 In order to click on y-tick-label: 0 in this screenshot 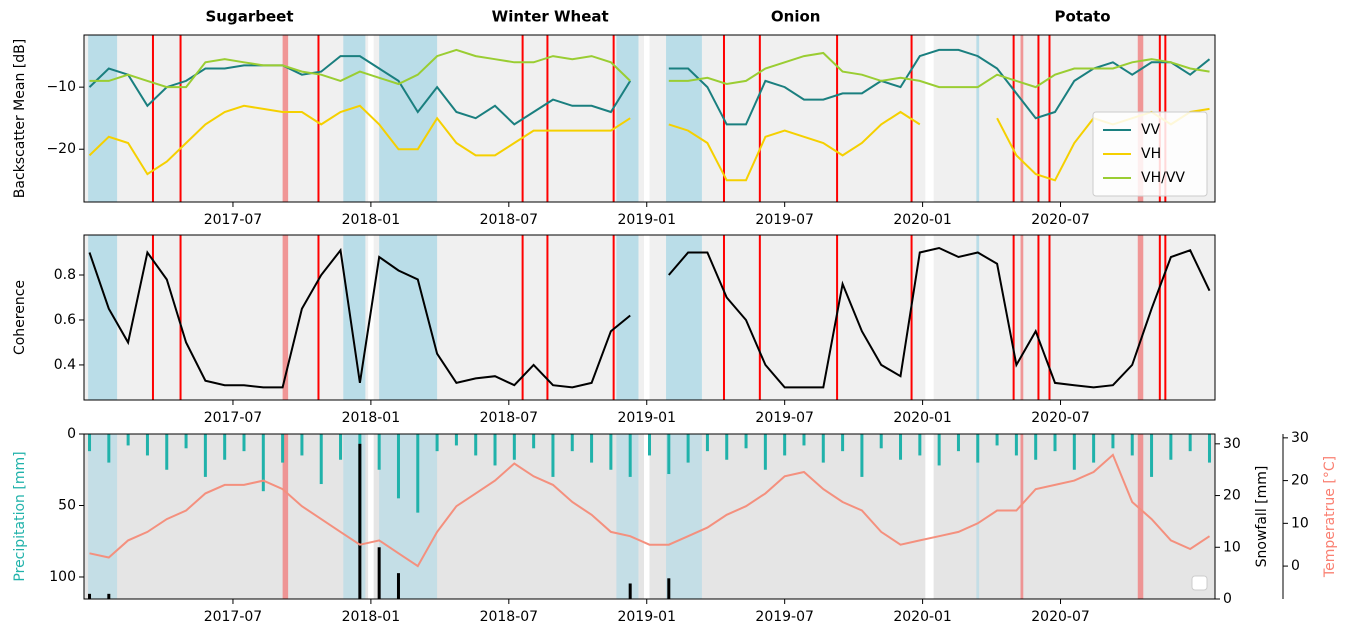, I will do `click(71, 434)`.